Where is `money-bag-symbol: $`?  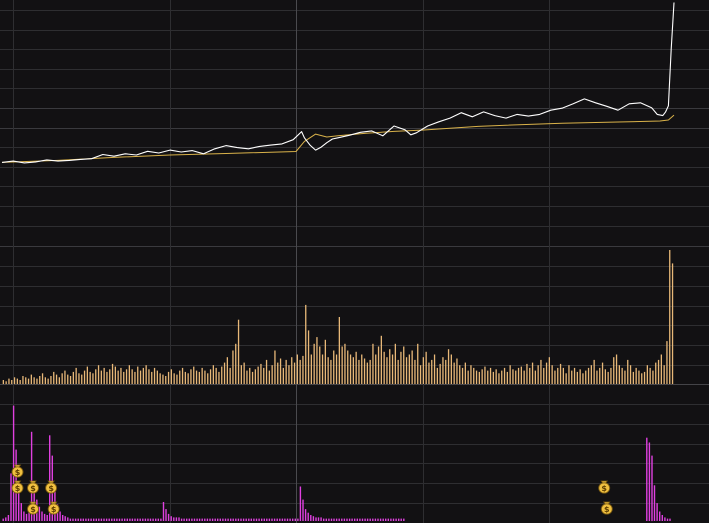 money-bag-symbol: $ is located at coordinates (607, 509).